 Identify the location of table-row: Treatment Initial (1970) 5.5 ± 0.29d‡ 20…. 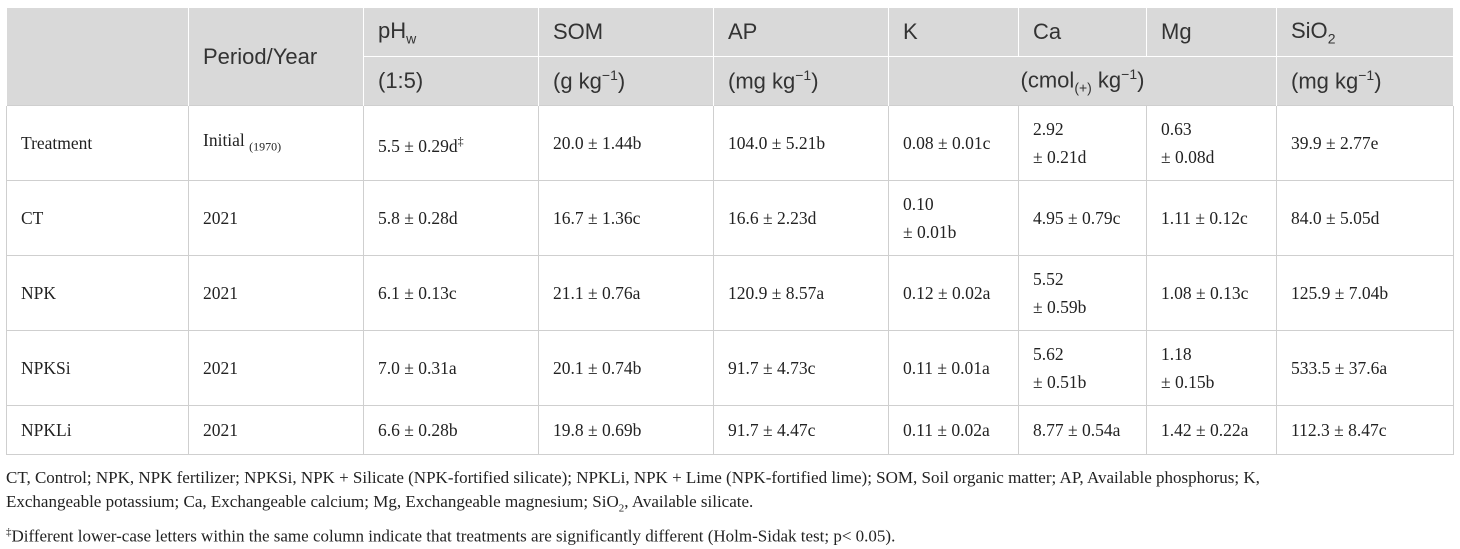
(730, 143).